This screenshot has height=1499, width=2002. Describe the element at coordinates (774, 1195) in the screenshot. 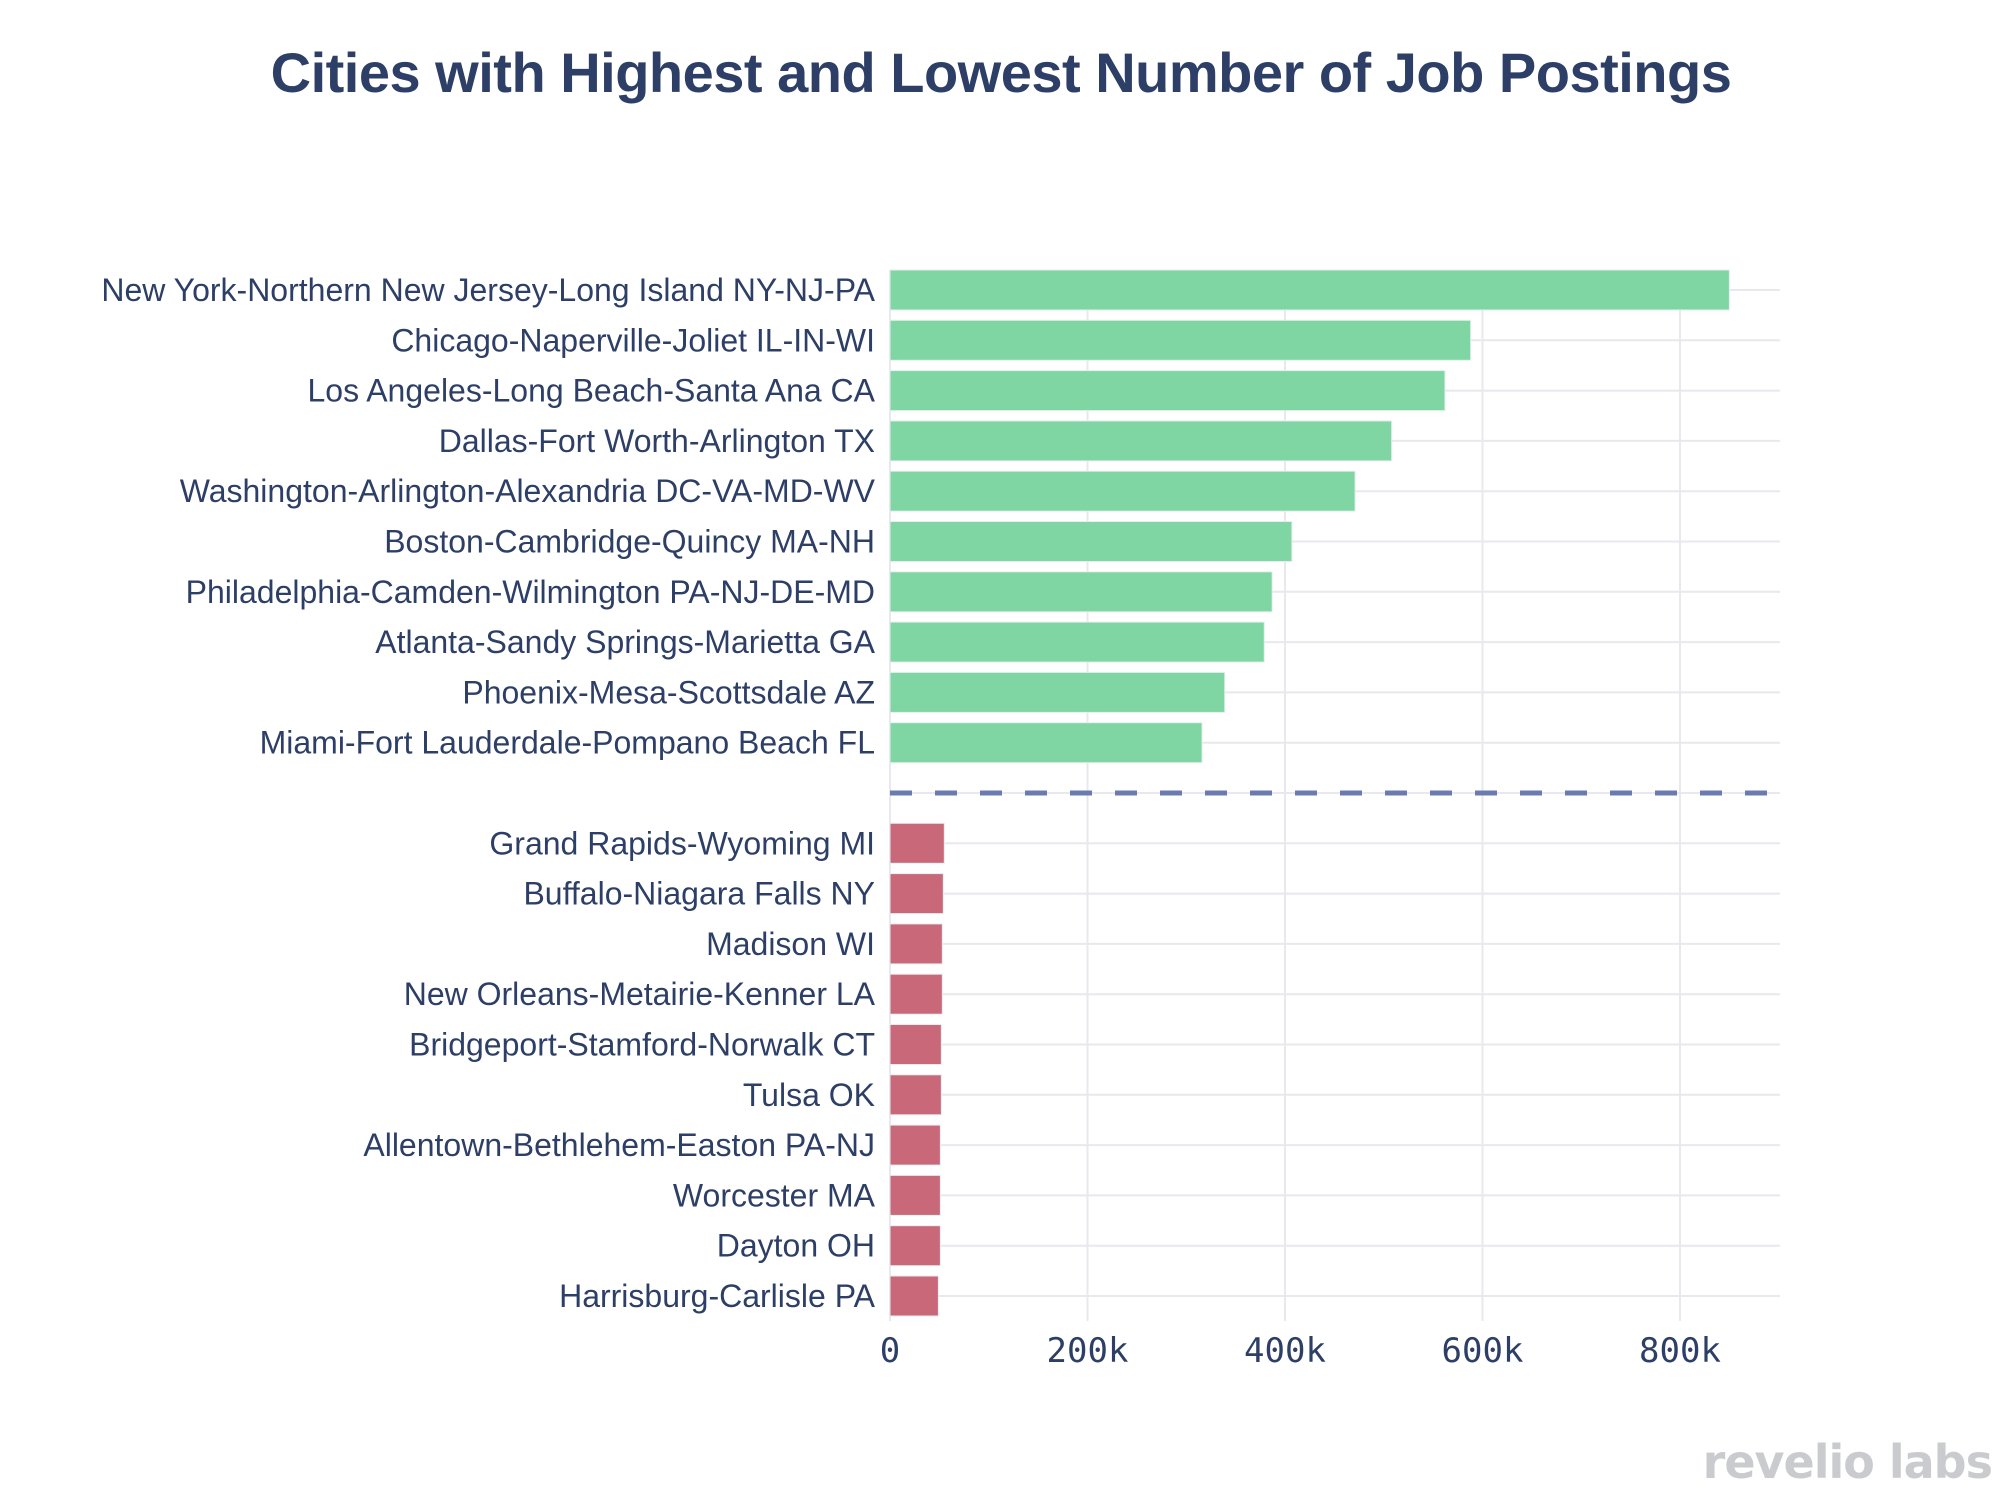

I see `y-category-label: Worcester MA` at that location.